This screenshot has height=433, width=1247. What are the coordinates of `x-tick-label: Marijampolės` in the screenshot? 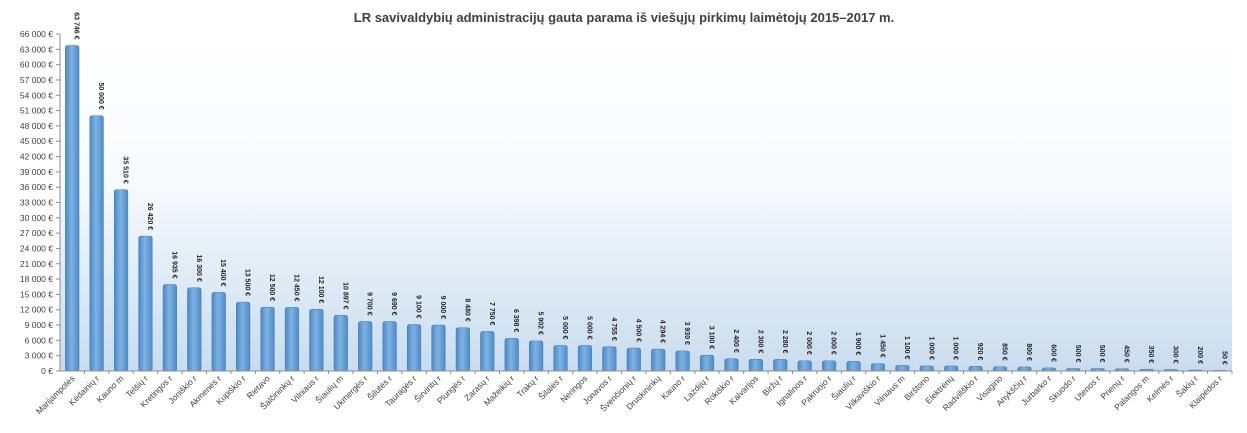 It's located at (55, 394).